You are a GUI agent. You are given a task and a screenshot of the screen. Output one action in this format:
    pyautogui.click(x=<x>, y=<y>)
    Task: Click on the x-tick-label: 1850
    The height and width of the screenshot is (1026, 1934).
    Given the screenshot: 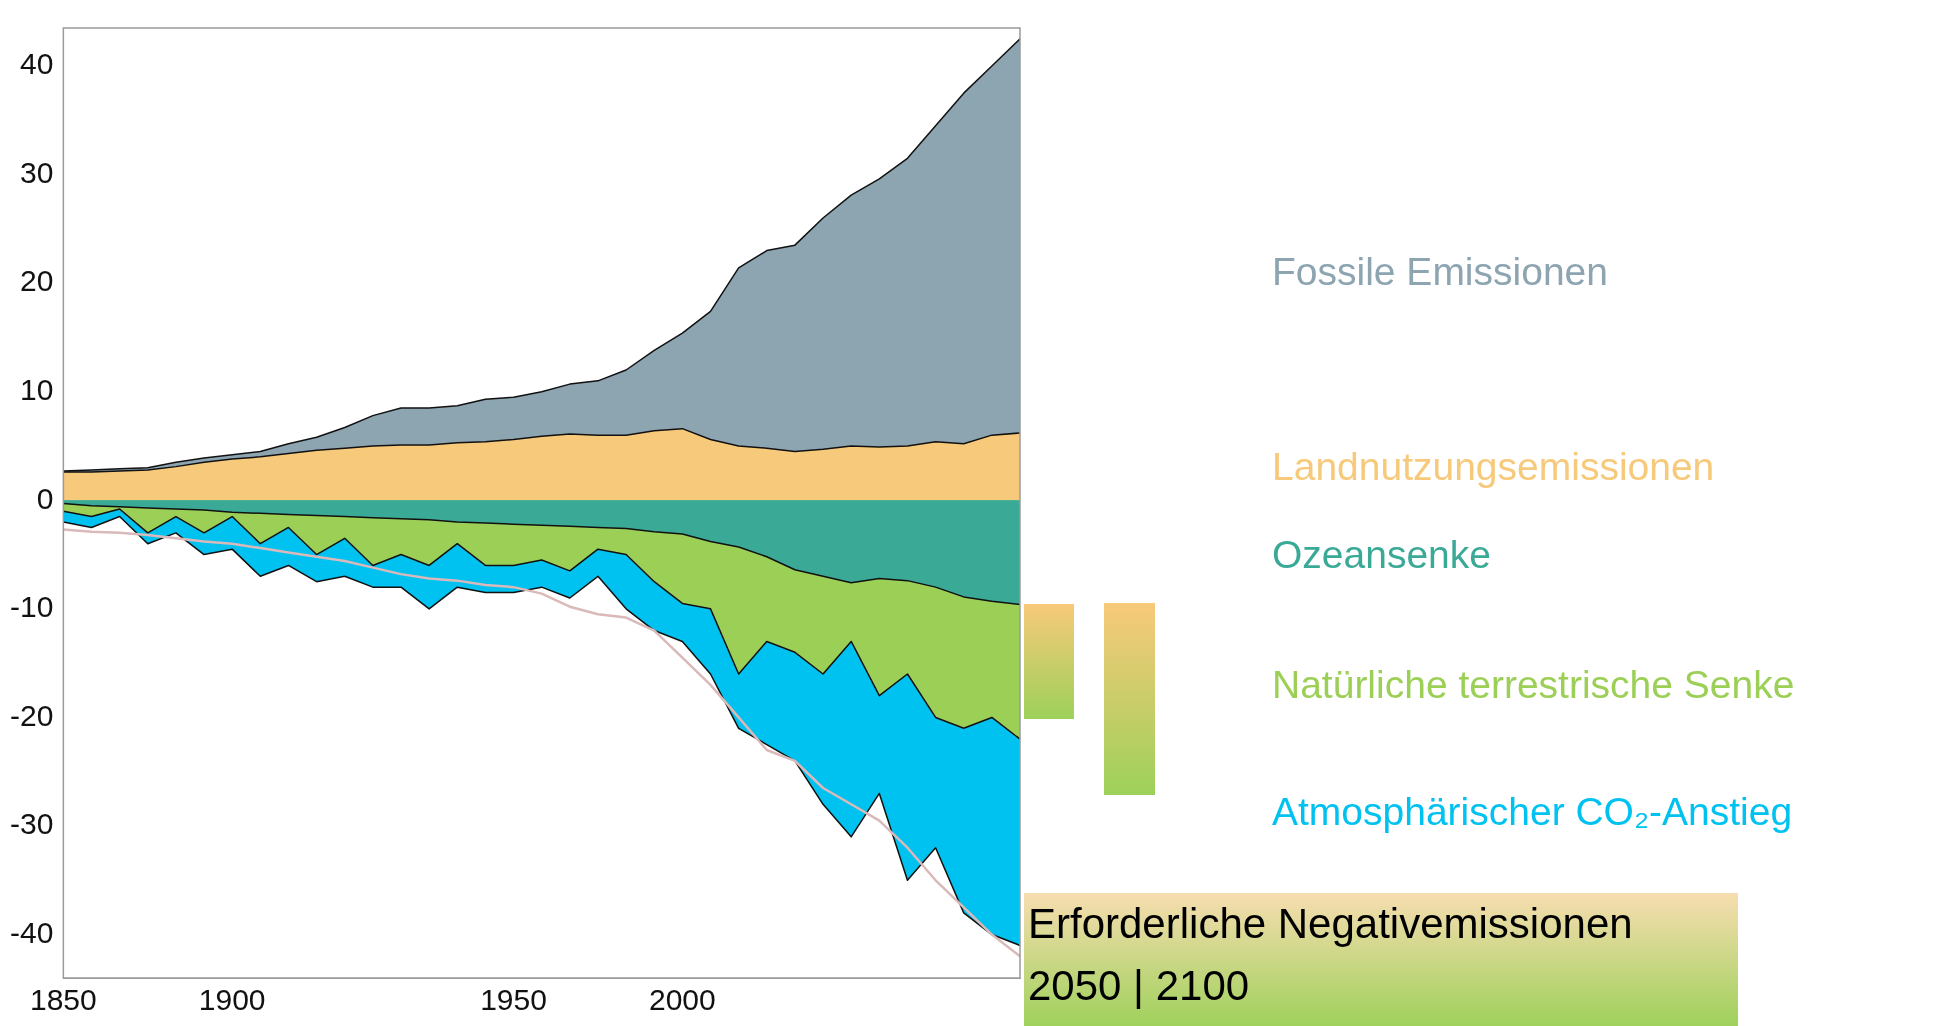 What is the action you would take?
    pyautogui.click(x=63, y=1000)
    